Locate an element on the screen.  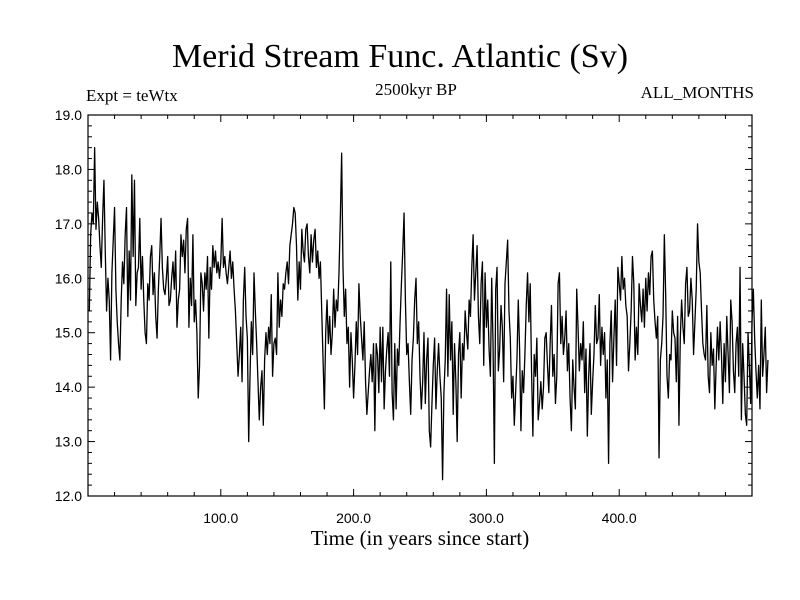
y-tick-label: 19.0 is located at coordinates (68, 115).